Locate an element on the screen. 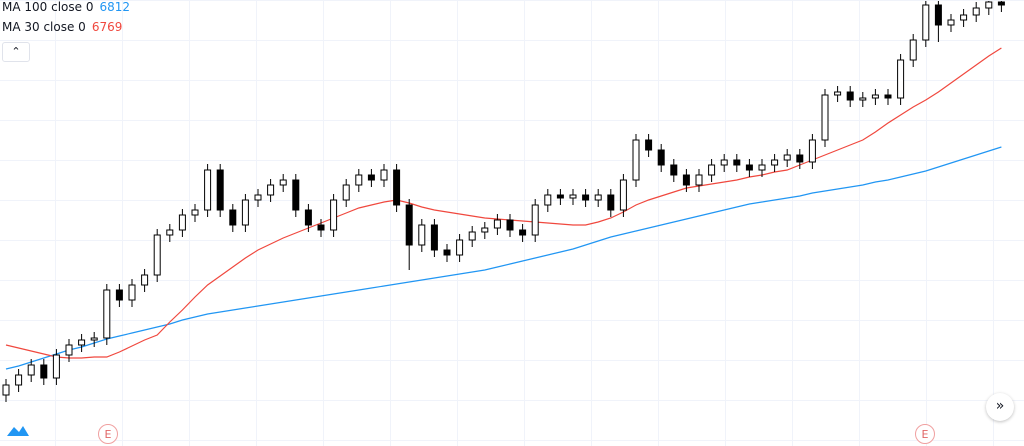 This screenshot has width=1024, height=446. logo is located at coordinates (18, 431).